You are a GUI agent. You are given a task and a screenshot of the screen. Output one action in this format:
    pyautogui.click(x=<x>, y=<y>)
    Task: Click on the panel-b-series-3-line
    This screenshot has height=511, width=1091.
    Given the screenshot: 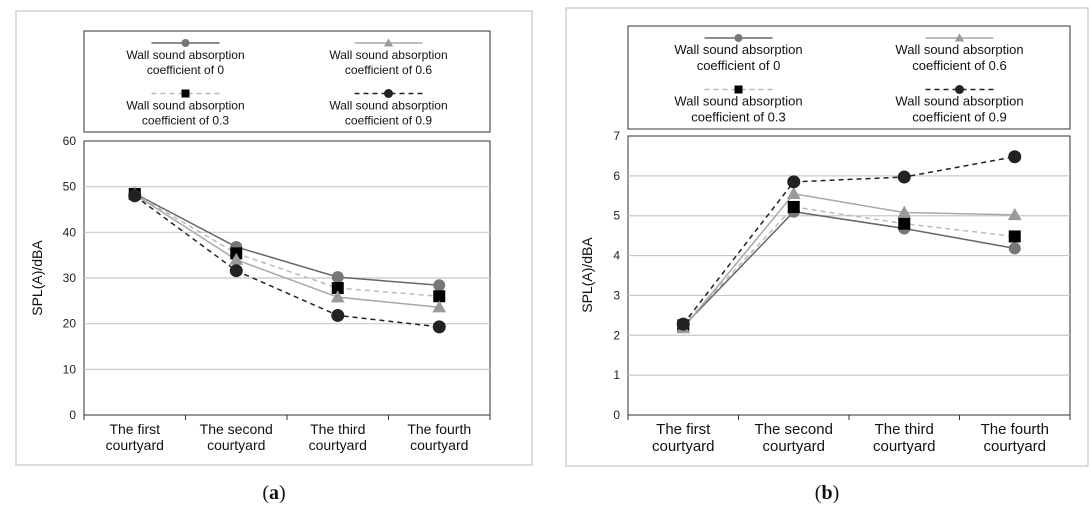 What is the action you would take?
    pyautogui.click(x=848, y=240)
    